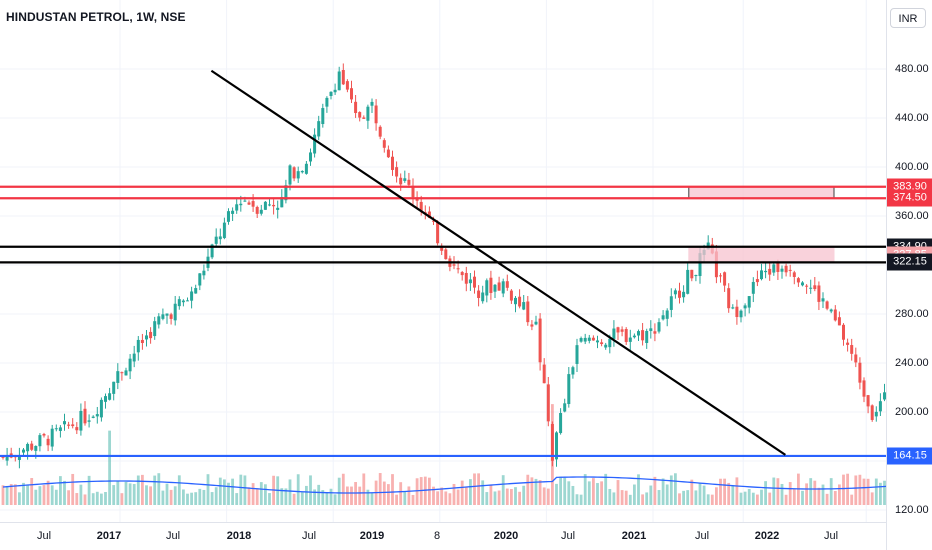 Image resolution: width=932 pixels, height=550 pixels. Describe the element at coordinates (239, 536) in the screenshot. I see `time-tick-label: 2018` at that location.